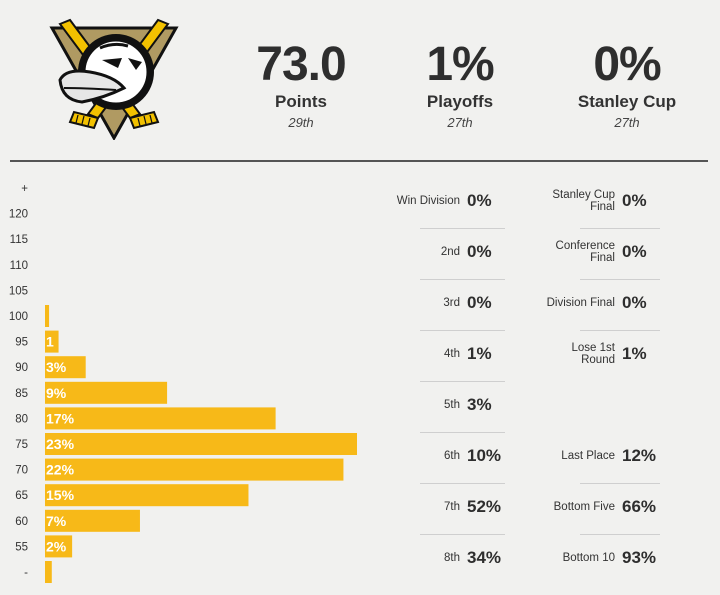 Image resolution: width=720 pixels, height=595 pixels. I want to click on division-finish-value: 34%, so click(484, 557).